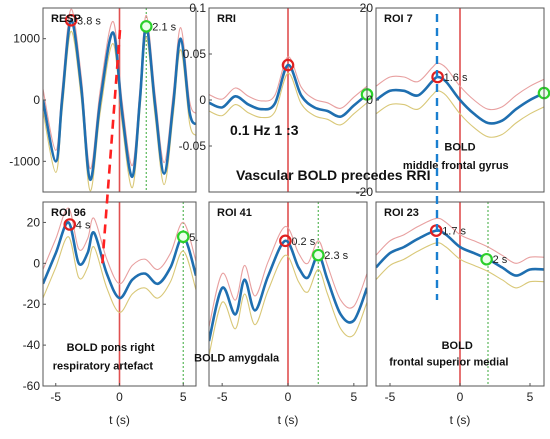 Image resolution: width=550 pixels, height=439 pixels. Describe the element at coordinates (193, 238) in the screenshot. I see `peak-lag-label: 5.` at that location.